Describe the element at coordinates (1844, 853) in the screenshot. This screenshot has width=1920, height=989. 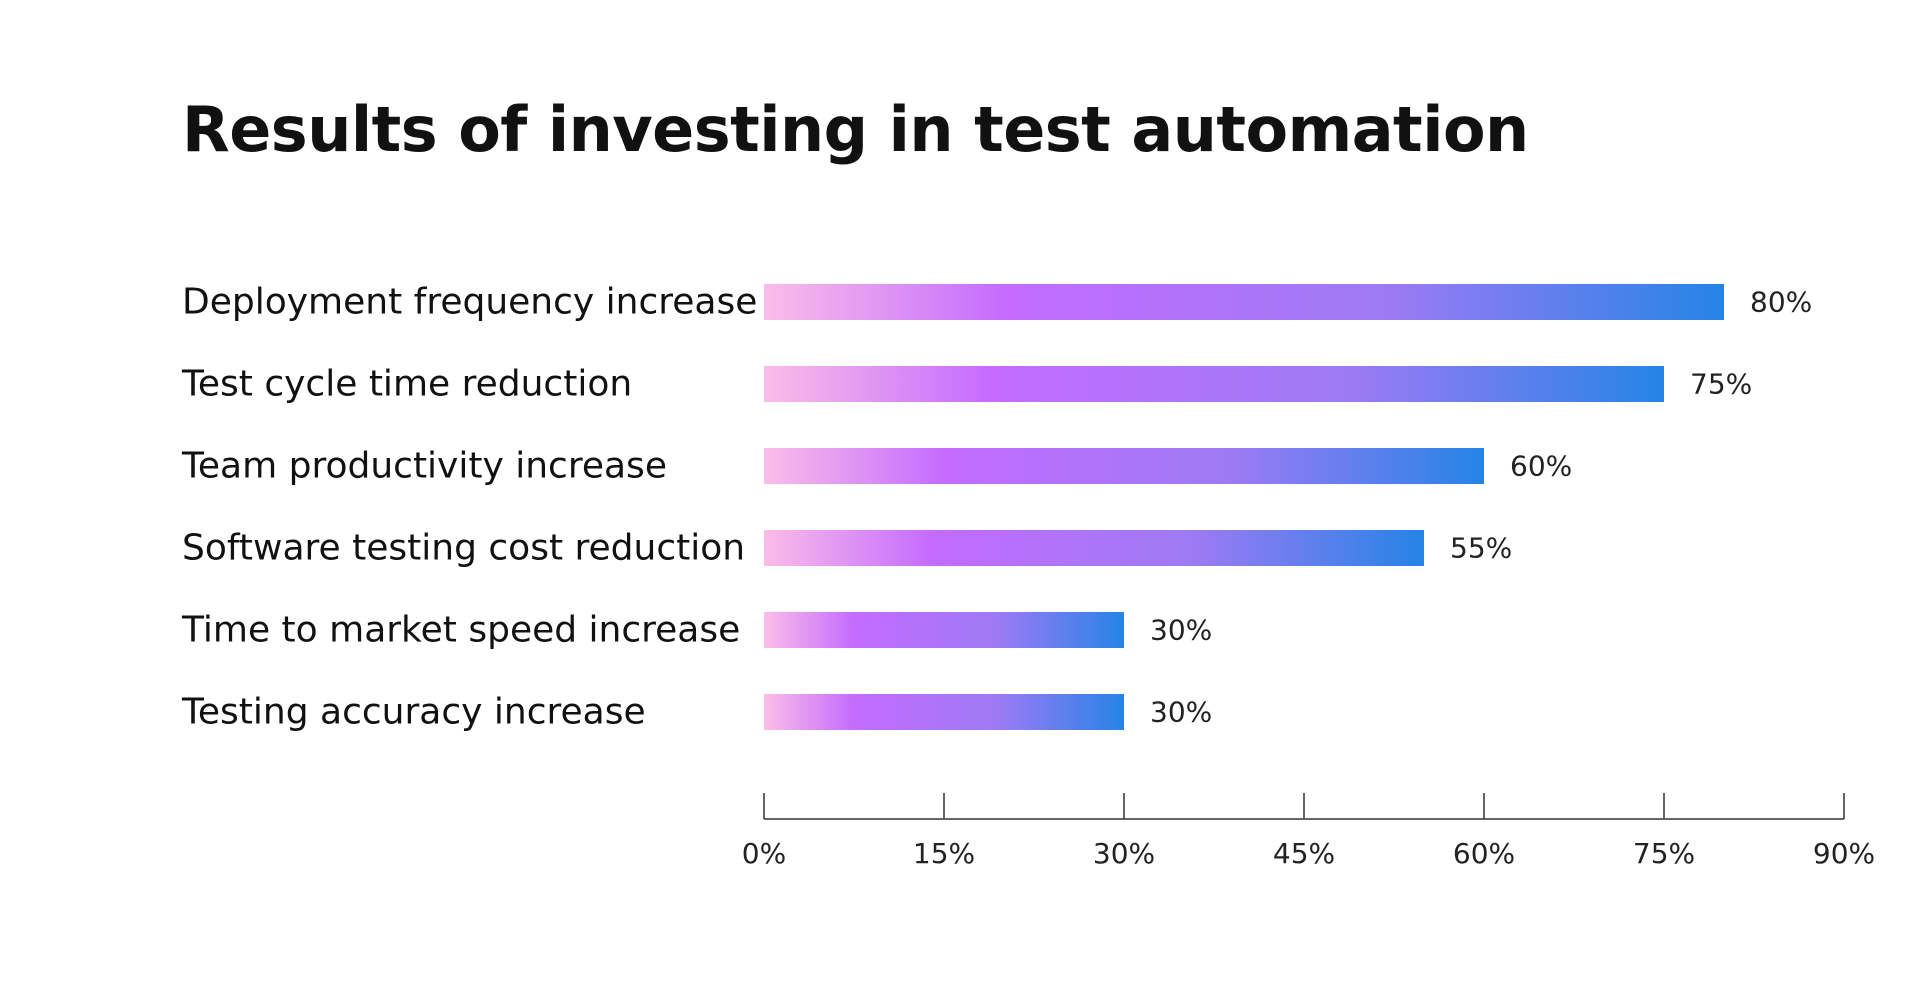
I see `x-tick-label: 90%` at that location.